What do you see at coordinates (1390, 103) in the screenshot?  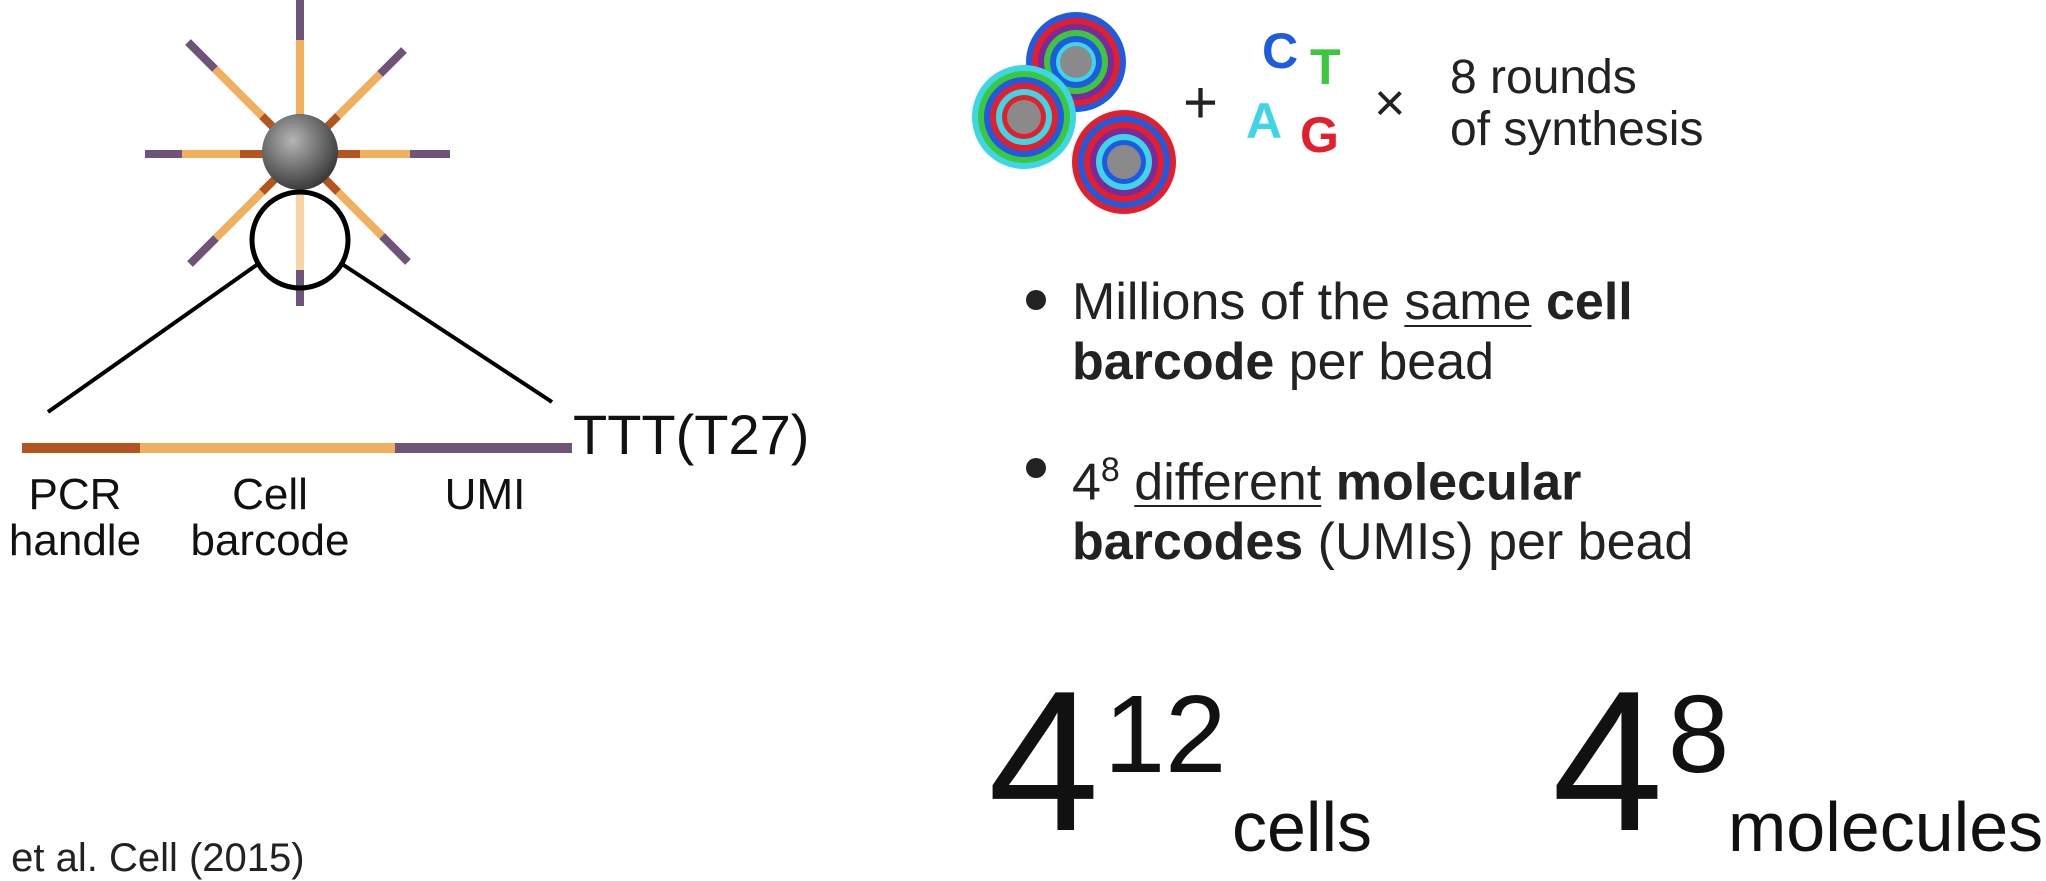 I see `times-sign: ×` at bounding box center [1390, 103].